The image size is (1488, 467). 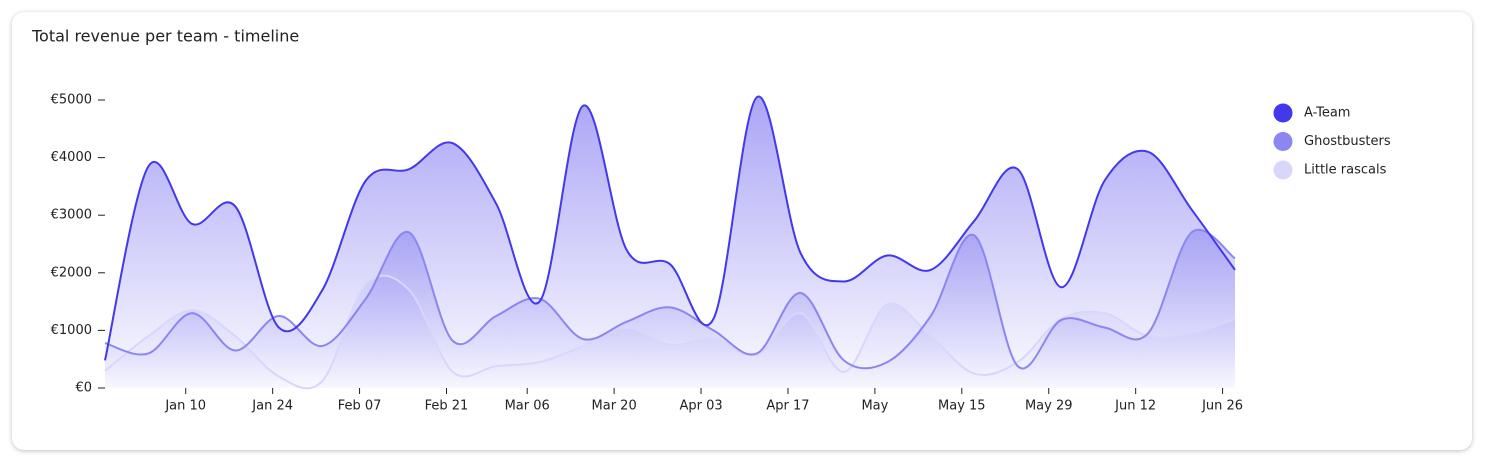 I want to click on x-tick-label: May 15, so click(x=962, y=406).